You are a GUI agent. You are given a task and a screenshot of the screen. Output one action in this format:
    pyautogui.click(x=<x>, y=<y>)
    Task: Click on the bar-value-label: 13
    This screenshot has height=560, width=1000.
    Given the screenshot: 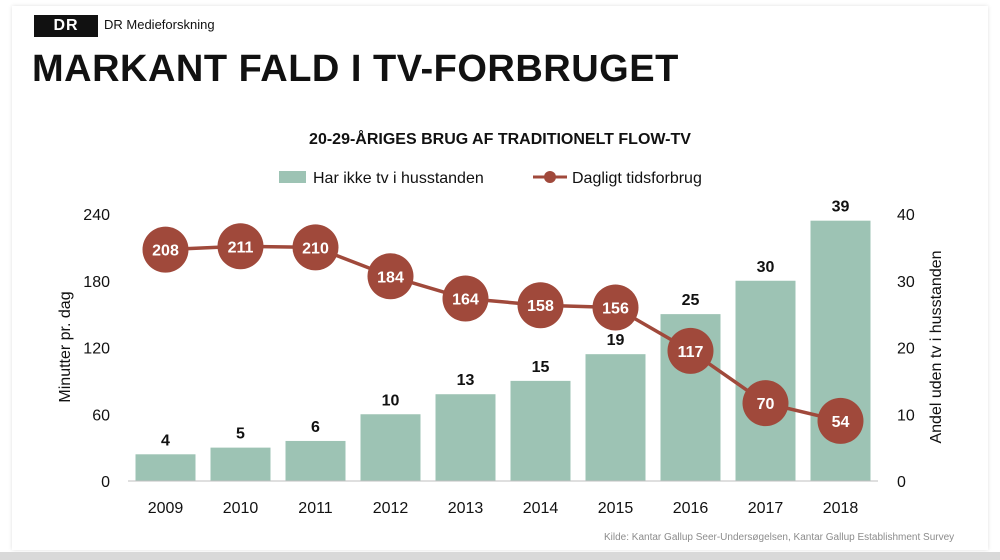 What is the action you would take?
    pyautogui.click(x=466, y=380)
    